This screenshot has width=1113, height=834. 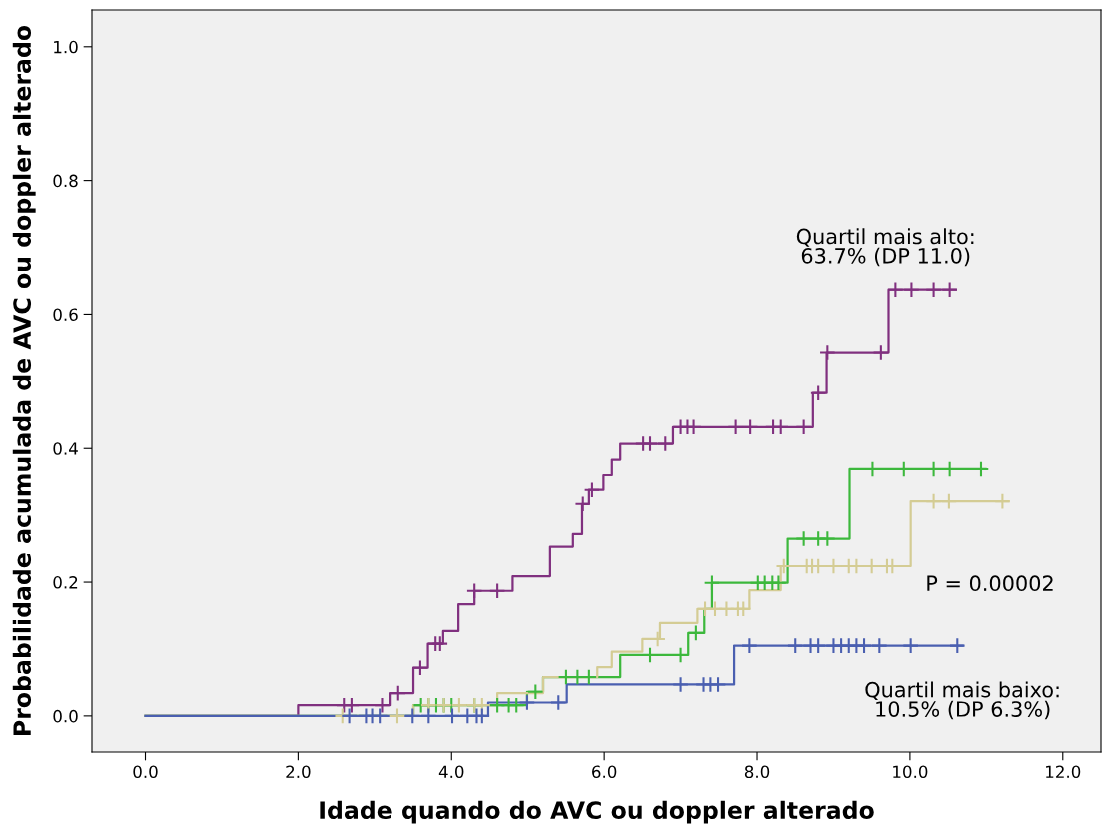 What do you see at coordinates (66, 47) in the screenshot?
I see `y-tick-label: 1.0` at bounding box center [66, 47].